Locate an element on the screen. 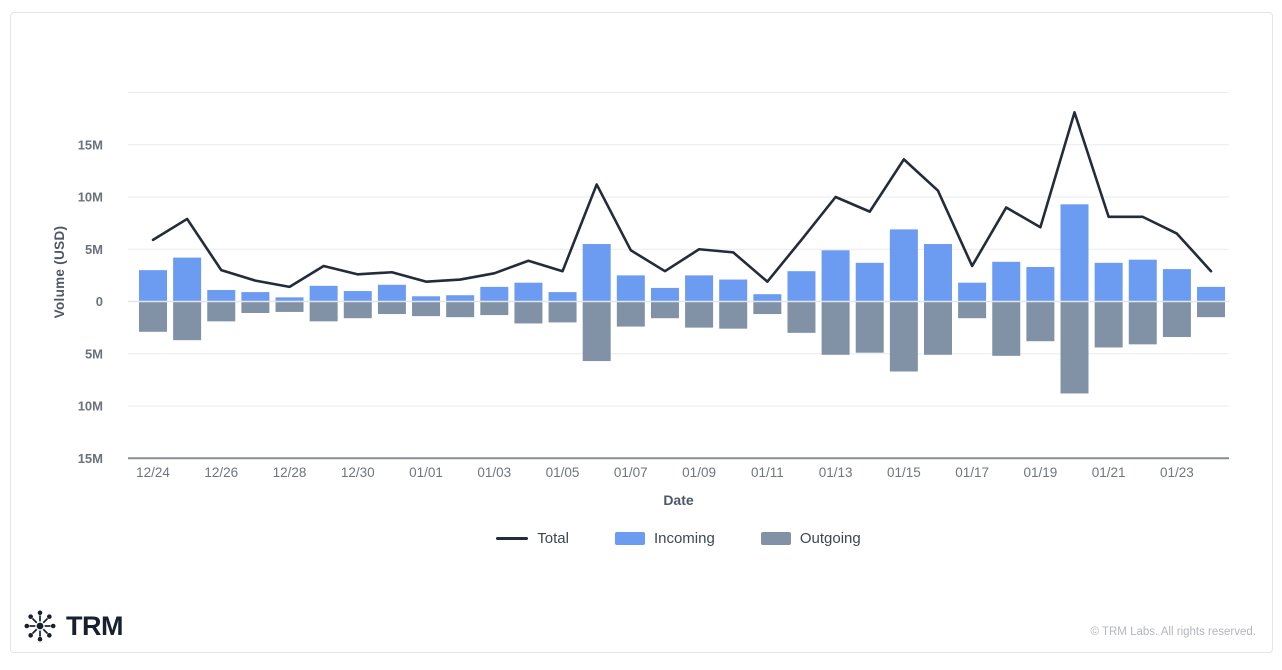 The width and height of the screenshot is (1282, 670). copyright-text: © TRM Labs. All rights reserved. is located at coordinates (1173, 632).